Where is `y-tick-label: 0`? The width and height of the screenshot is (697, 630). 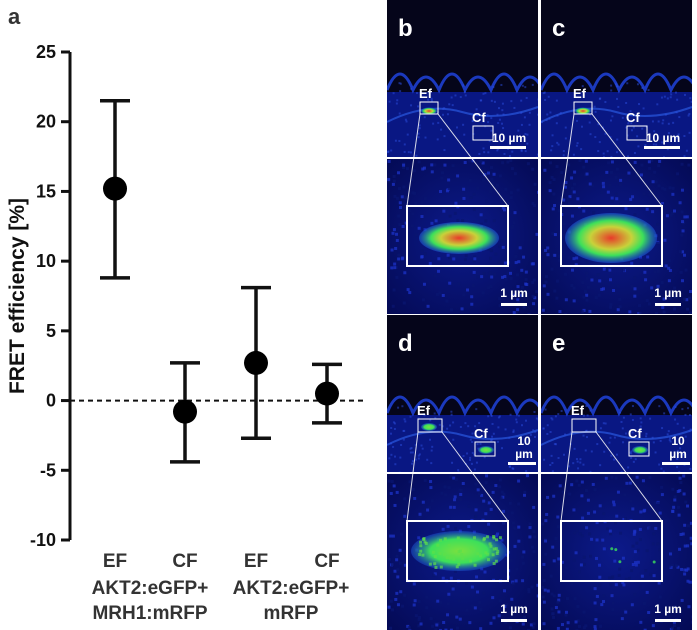 y-tick-label: 0 is located at coordinates (51, 401).